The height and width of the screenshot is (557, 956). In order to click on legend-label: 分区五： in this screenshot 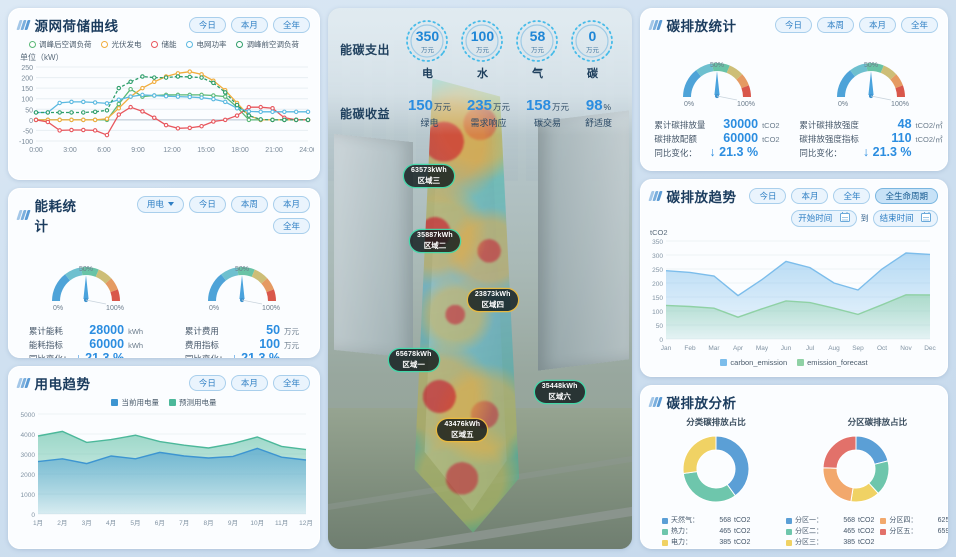, I will do `click(903, 531)`.